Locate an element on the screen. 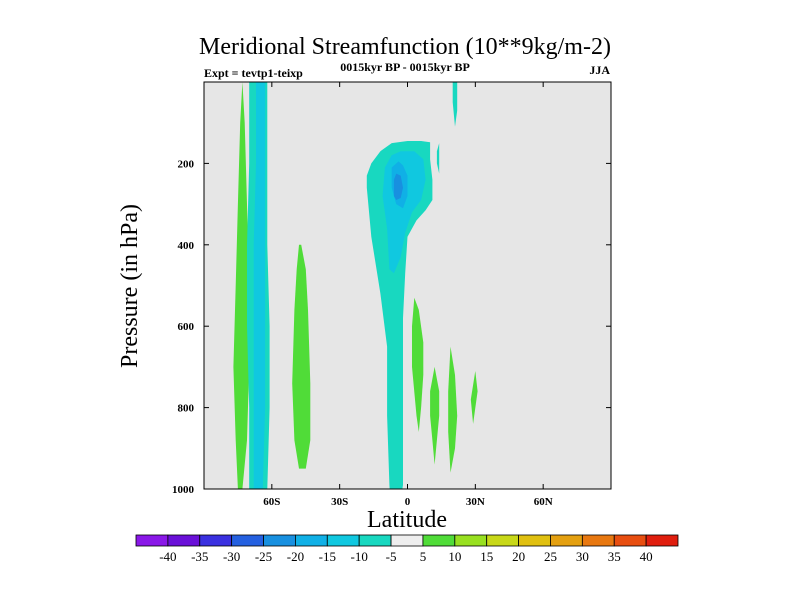  x-tick-label: 30S is located at coordinates (339, 502).